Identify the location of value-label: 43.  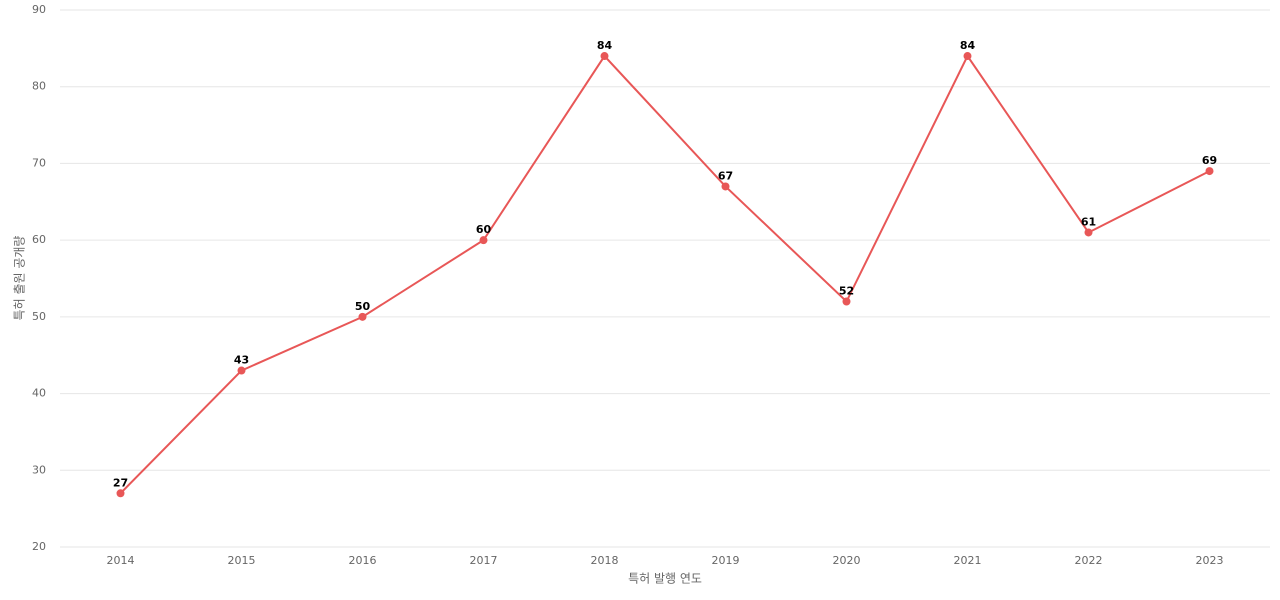
(241, 360).